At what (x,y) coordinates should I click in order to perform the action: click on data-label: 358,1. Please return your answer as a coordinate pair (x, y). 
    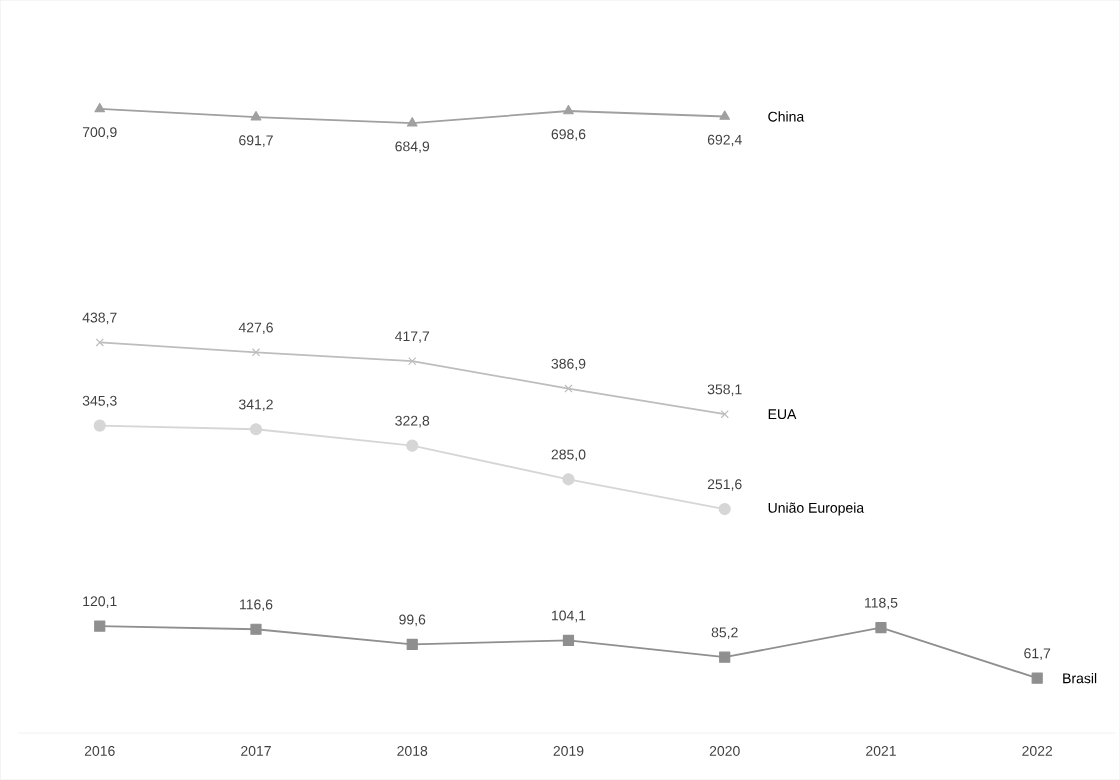
    Looking at the image, I should click on (724, 390).